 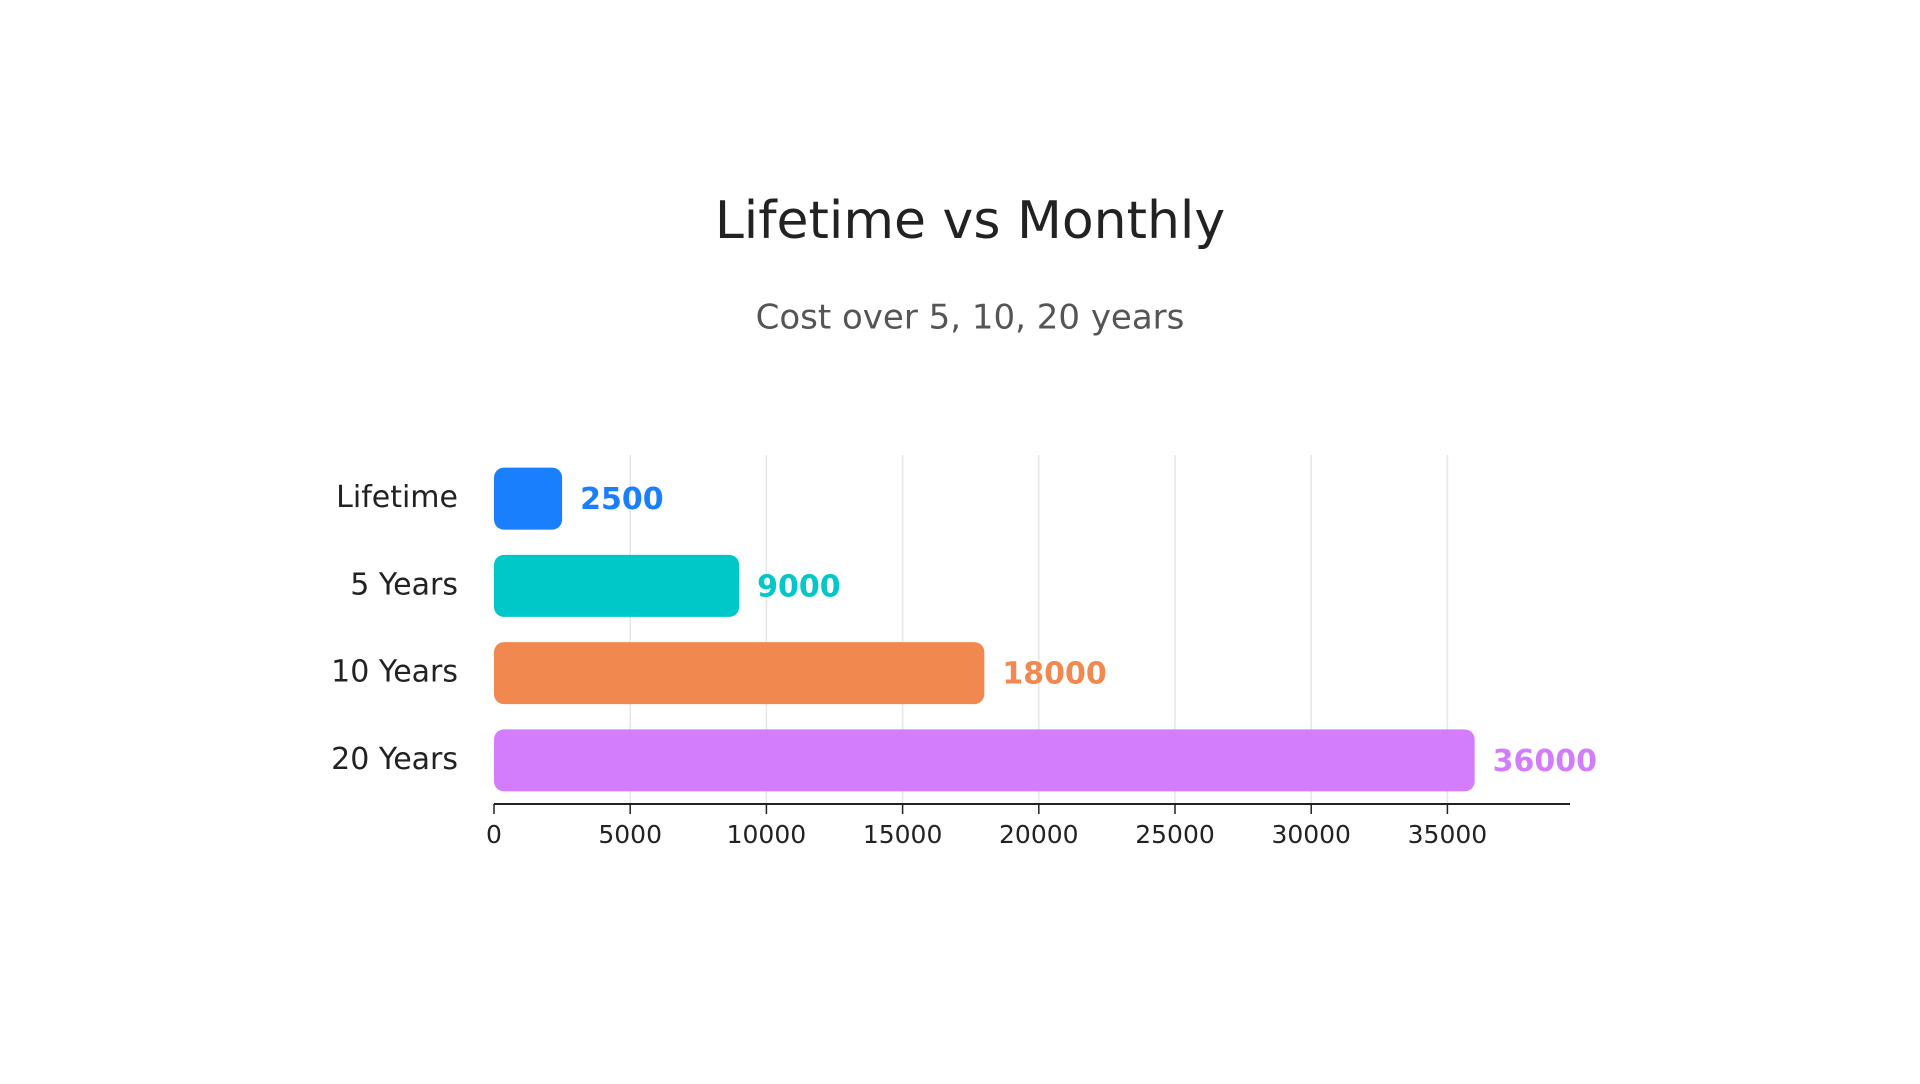 What do you see at coordinates (799, 586) in the screenshot?
I see `value-label: 9000` at bounding box center [799, 586].